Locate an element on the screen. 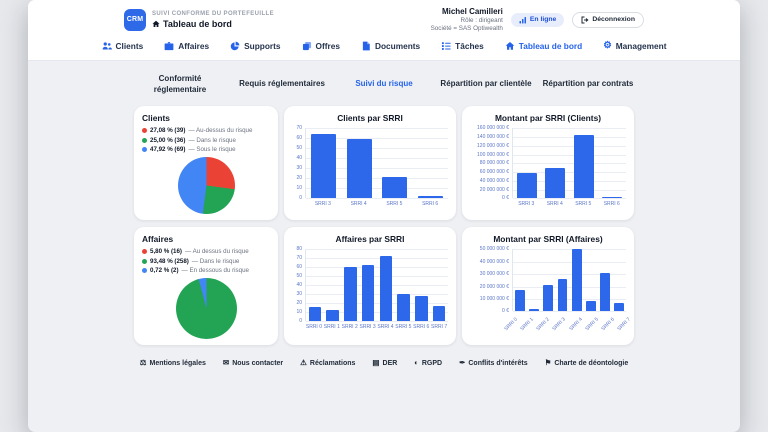  y-tick-label: 80 000 000 € is located at coordinates (494, 163).